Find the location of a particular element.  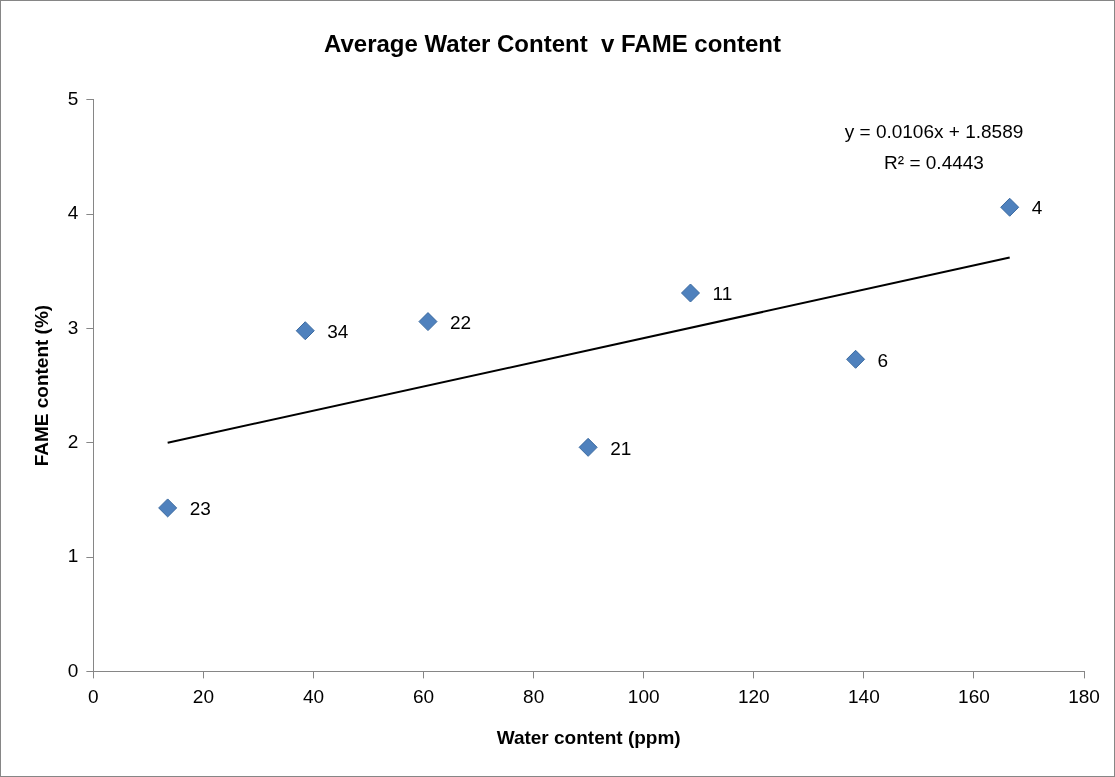

x-tick-label: 20 is located at coordinates (203, 697).